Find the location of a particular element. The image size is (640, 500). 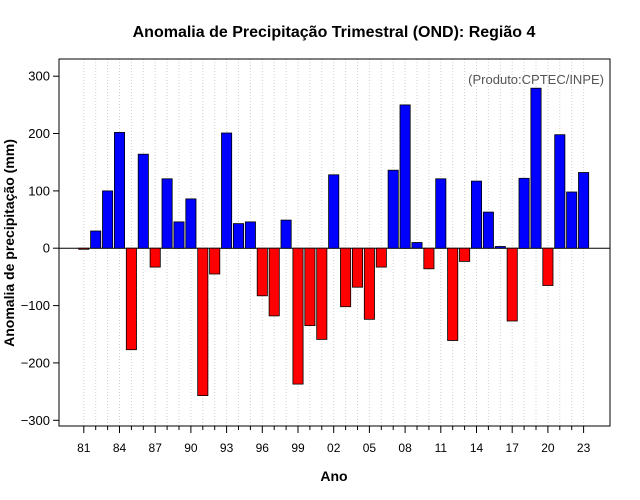

y-tick-label: 300 is located at coordinates (39, 76).